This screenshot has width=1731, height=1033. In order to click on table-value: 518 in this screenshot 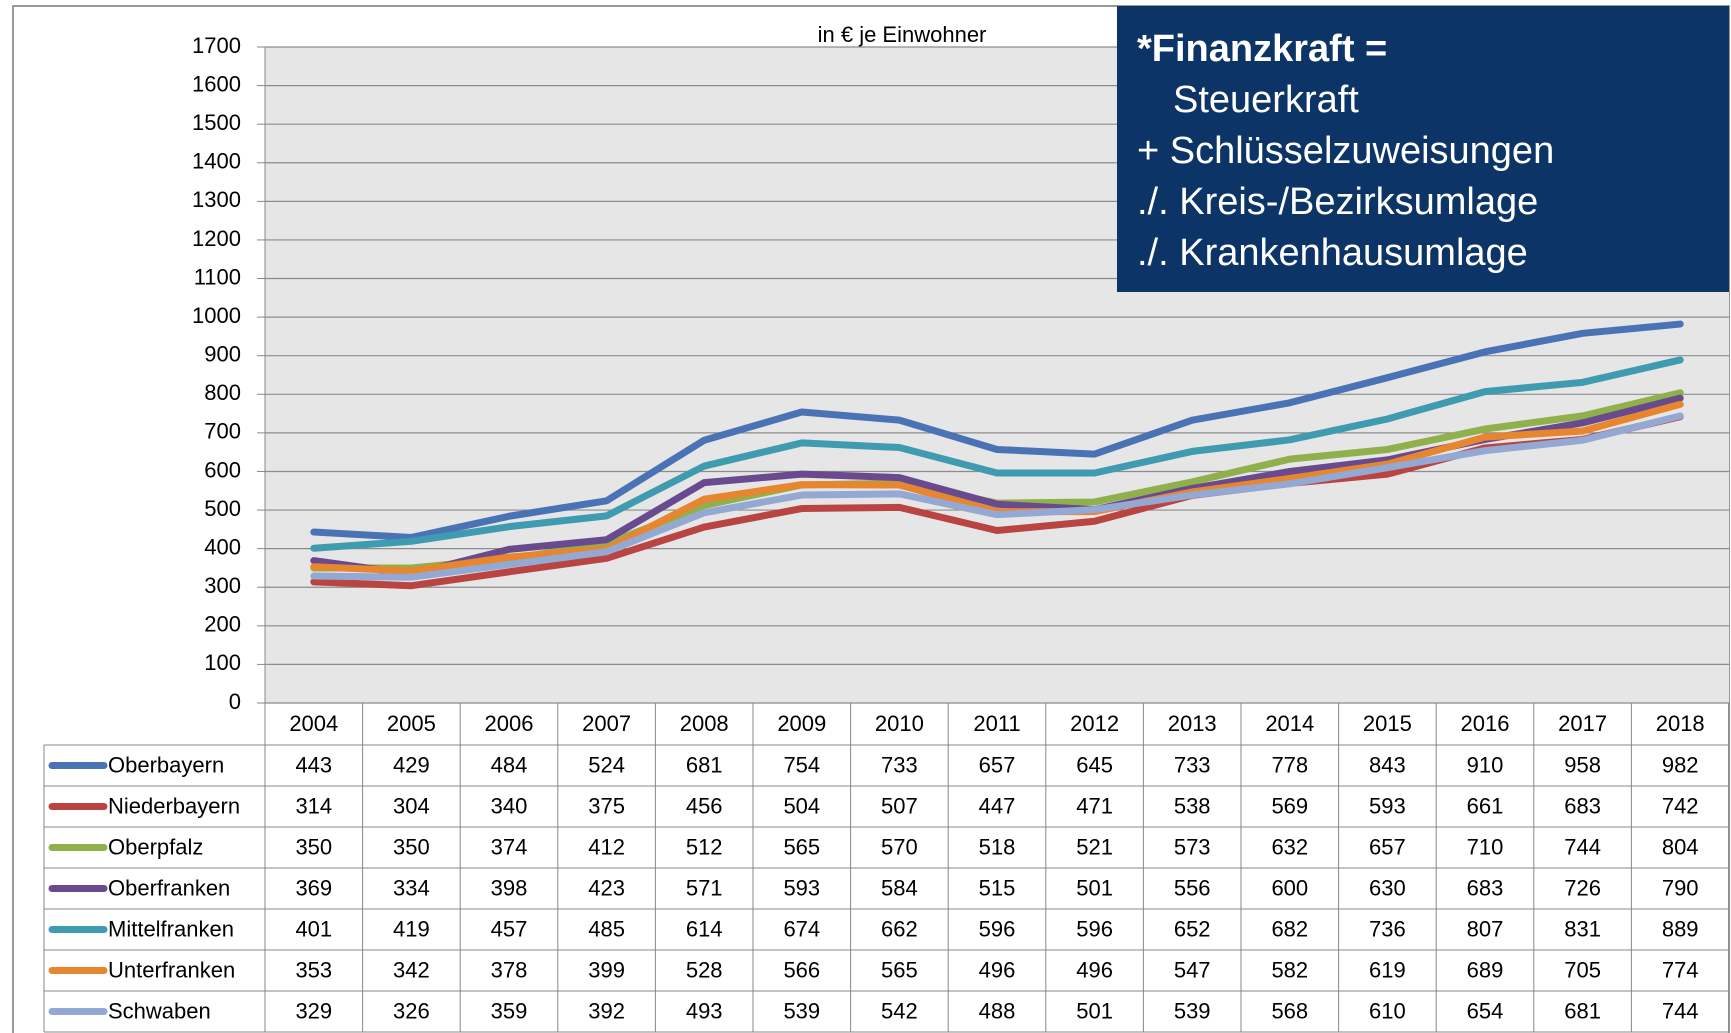, I will do `click(997, 846)`.